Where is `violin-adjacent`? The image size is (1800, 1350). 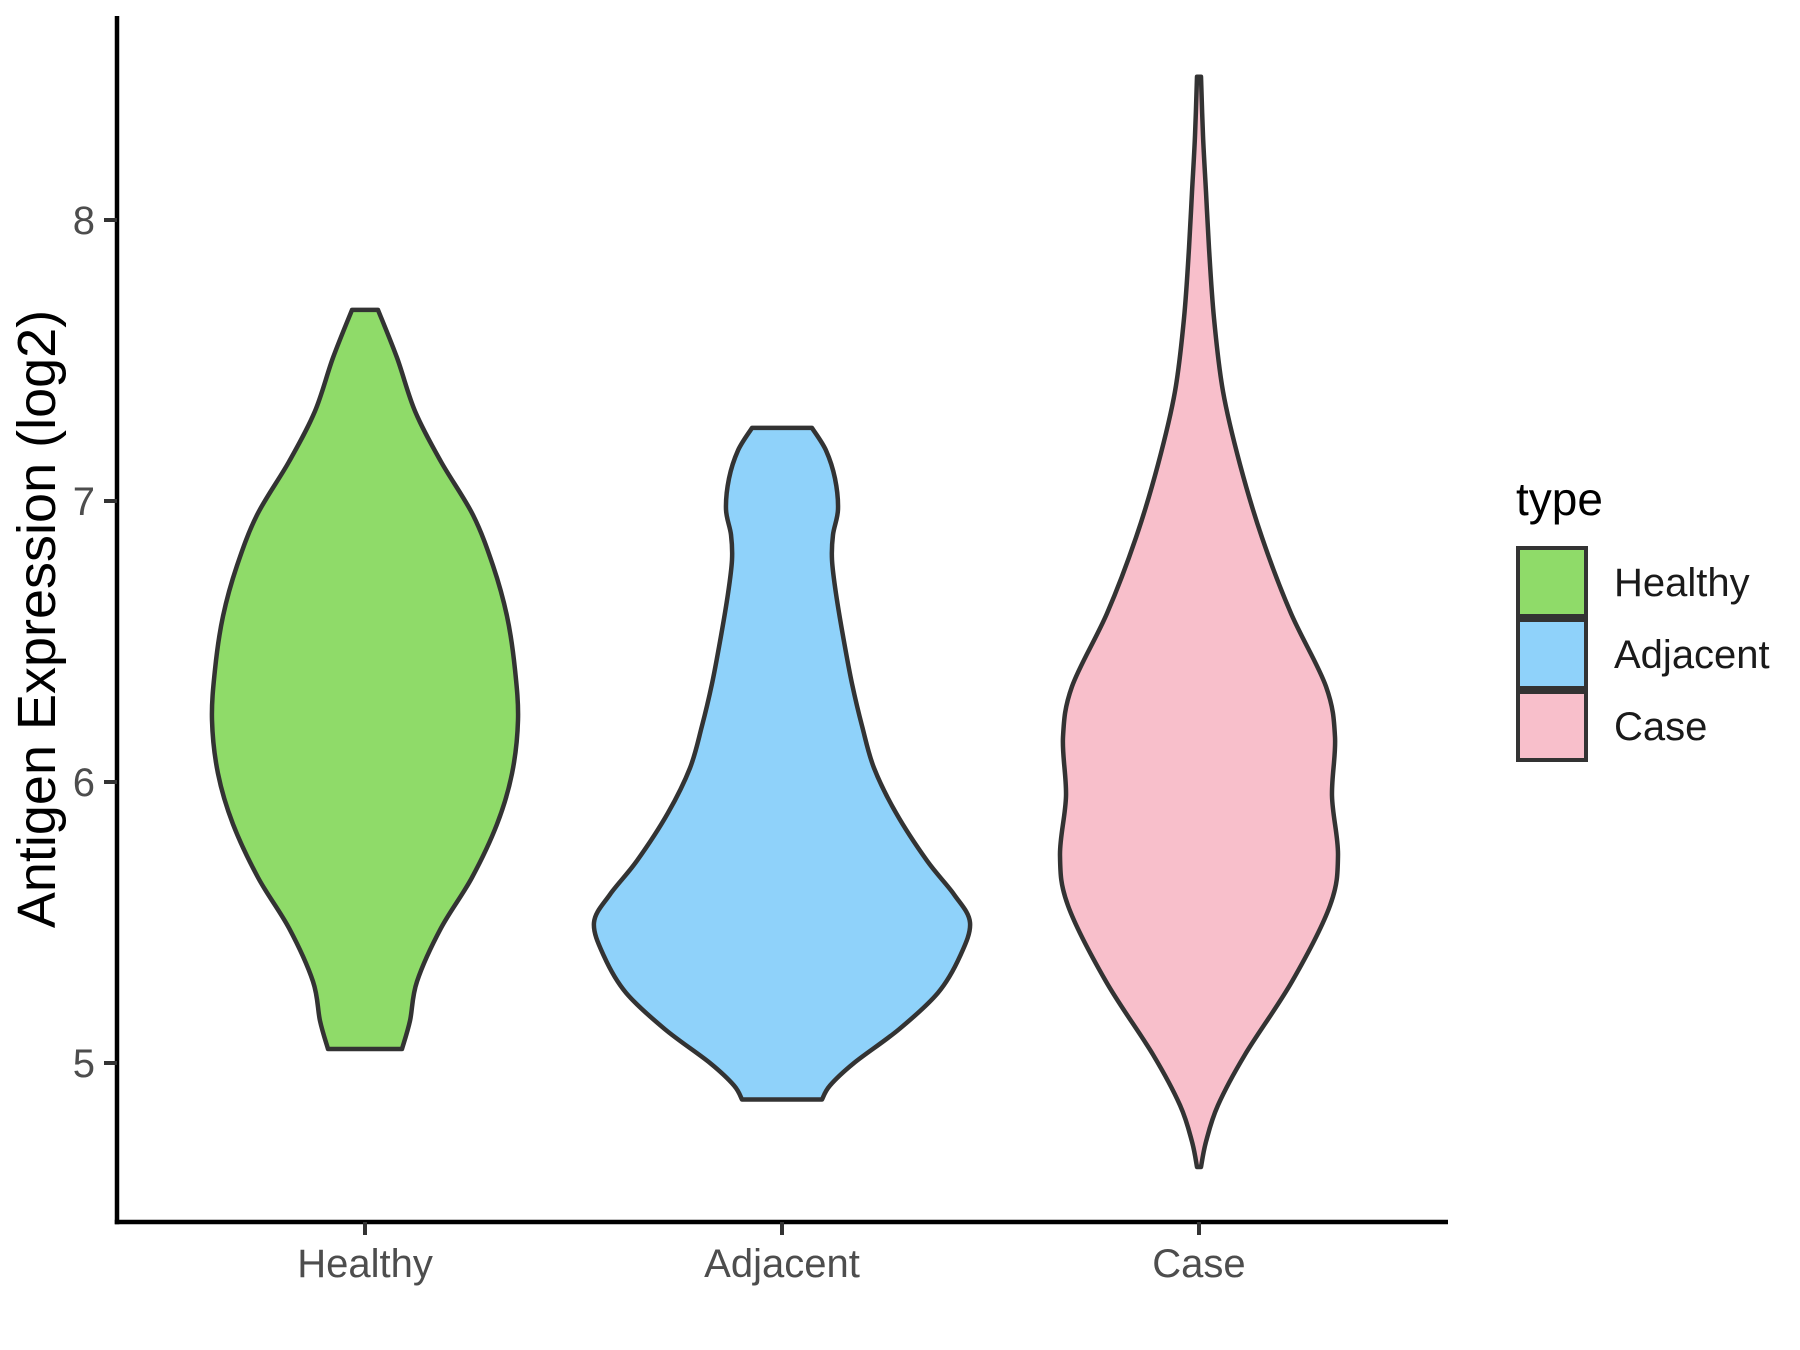
violin-adjacent is located at coordinates (782, 763).